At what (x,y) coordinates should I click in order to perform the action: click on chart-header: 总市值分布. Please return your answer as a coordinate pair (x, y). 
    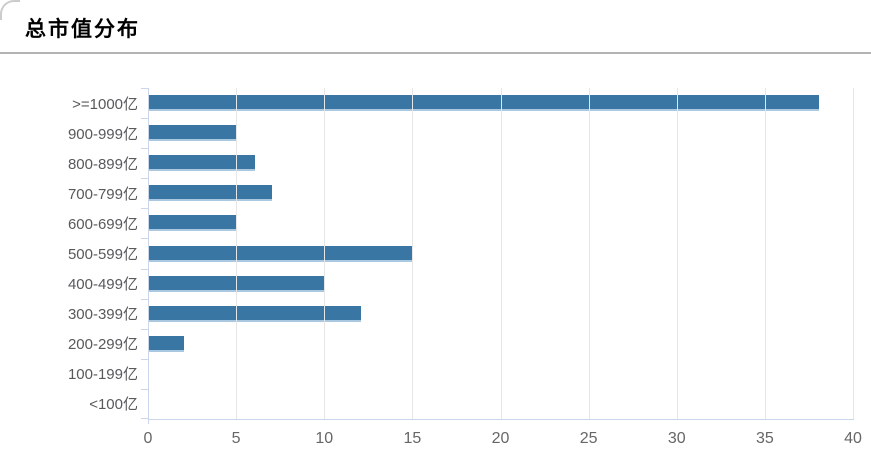
    Looking at the image, I should click on (438, 28).